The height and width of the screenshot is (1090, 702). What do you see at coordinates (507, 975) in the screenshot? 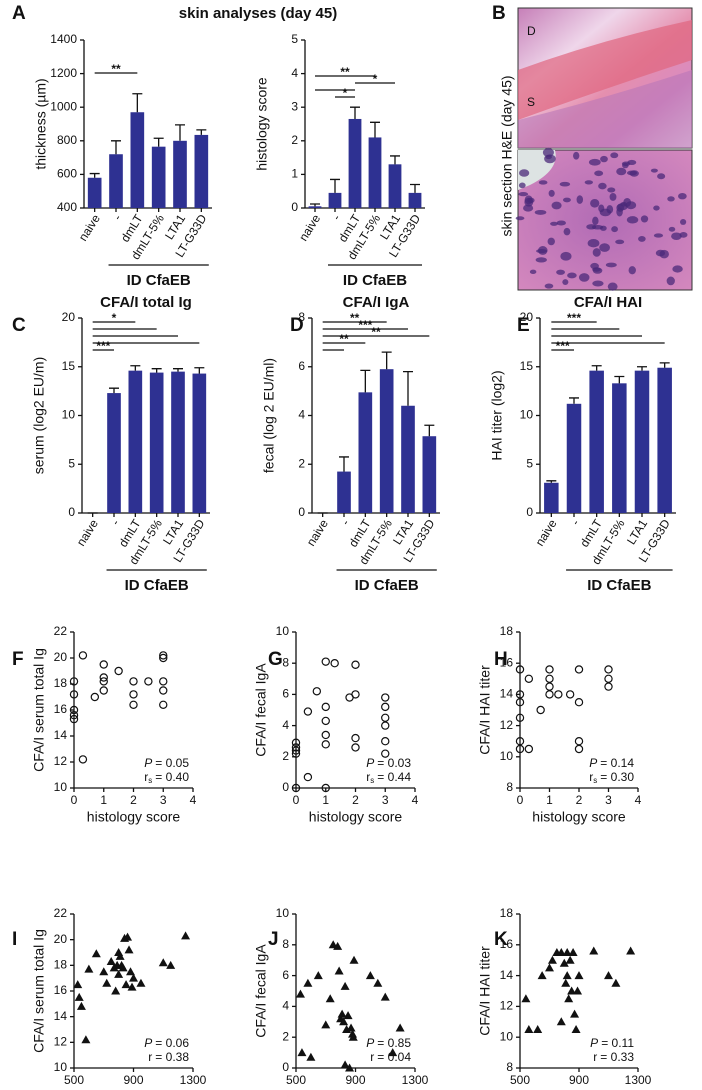
I see `y-tick-label: 14` at bounding box center [507, 975].